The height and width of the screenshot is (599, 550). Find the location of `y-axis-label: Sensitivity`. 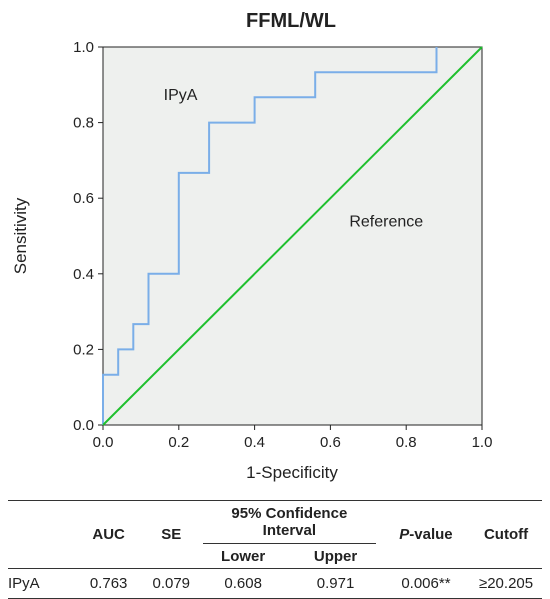

y-axis-label: Sensitivity is located at coordinates (20, 235).